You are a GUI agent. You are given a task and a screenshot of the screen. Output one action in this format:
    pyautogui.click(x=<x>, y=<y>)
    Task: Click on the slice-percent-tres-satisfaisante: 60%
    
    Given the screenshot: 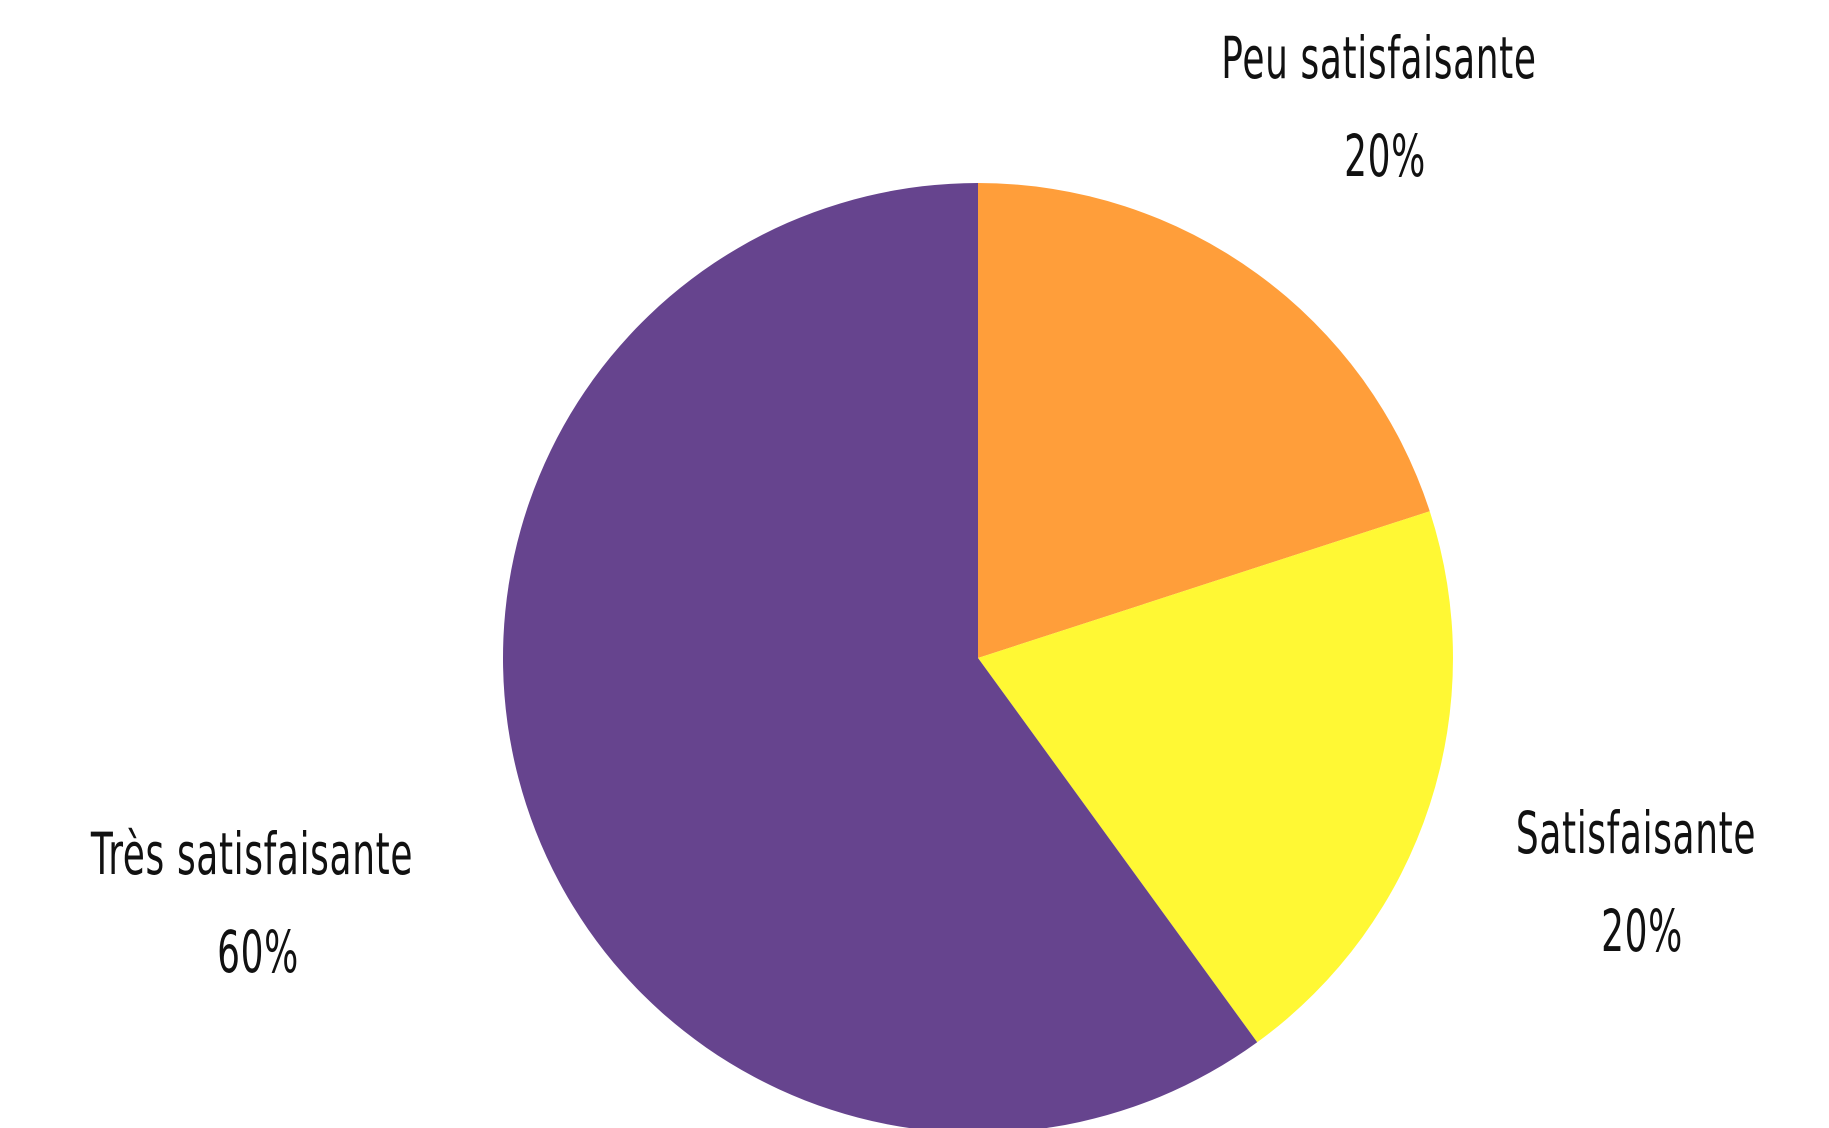 What is the action you would take?
    pyautogui.click(x=258, y=952)
    